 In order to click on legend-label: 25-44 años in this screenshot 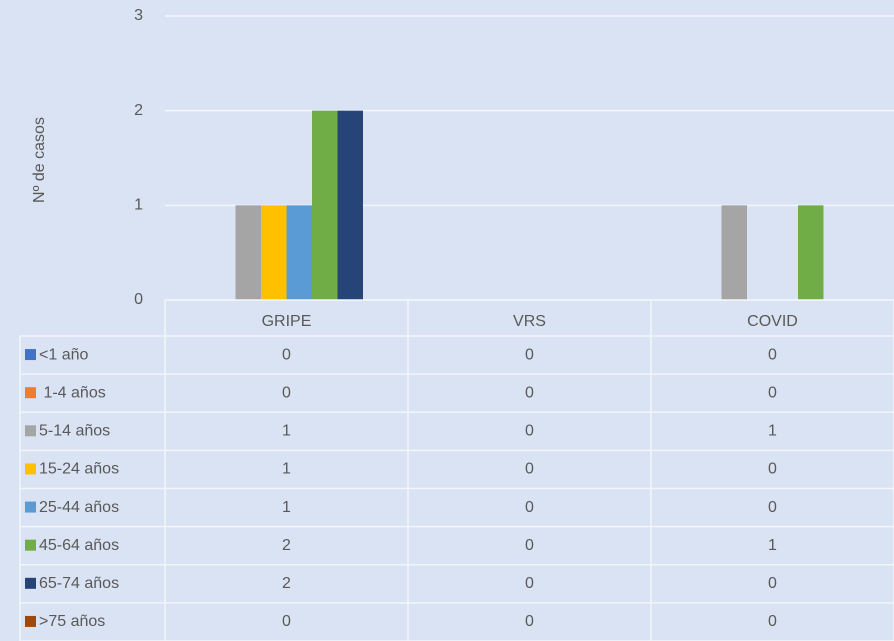, I will do `click(79, 507)`.